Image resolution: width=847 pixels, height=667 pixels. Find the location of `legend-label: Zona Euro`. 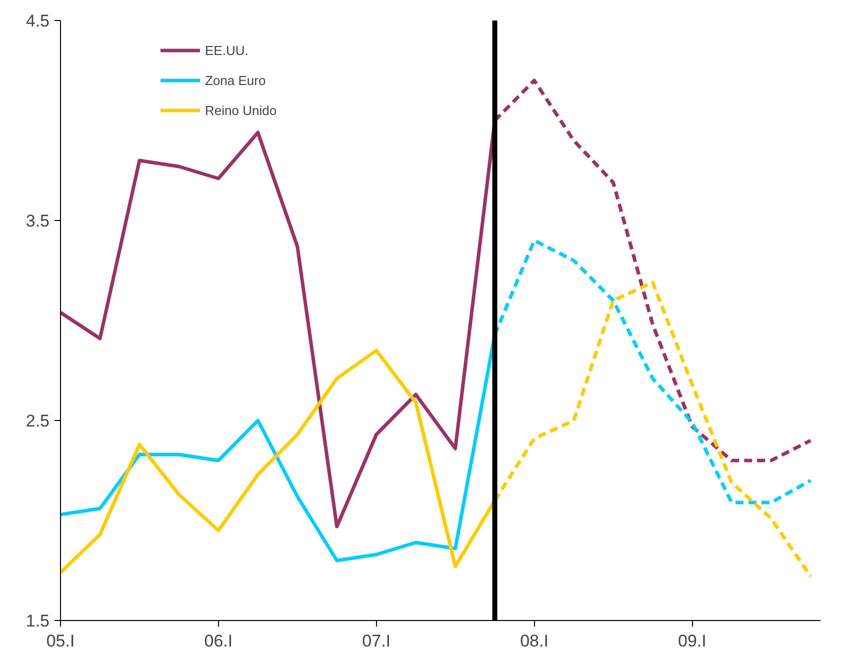

legend-label: Zona Euro is located at coordinates (235, 80).